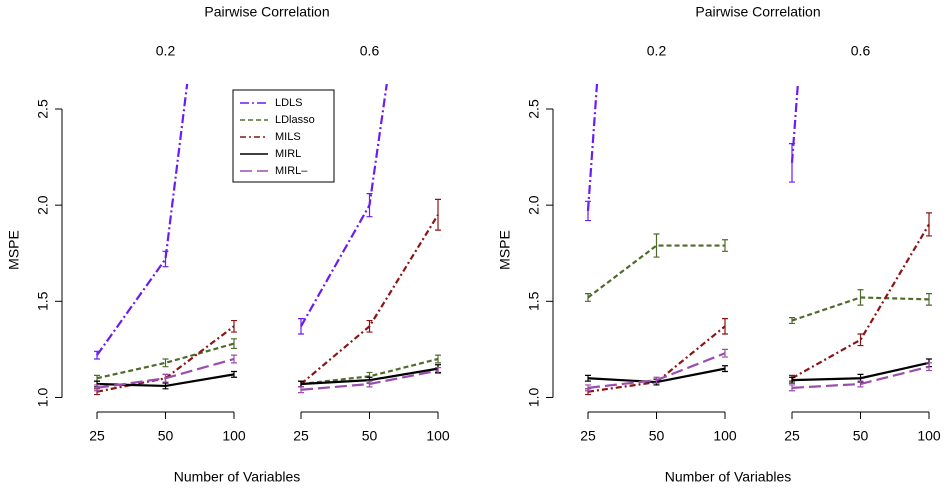 The height and width of the screenshot is (497, 949). Describe the element at coordinates (534, 398) in the screenshot. I see `y-tick-label: 1.0` at that location.